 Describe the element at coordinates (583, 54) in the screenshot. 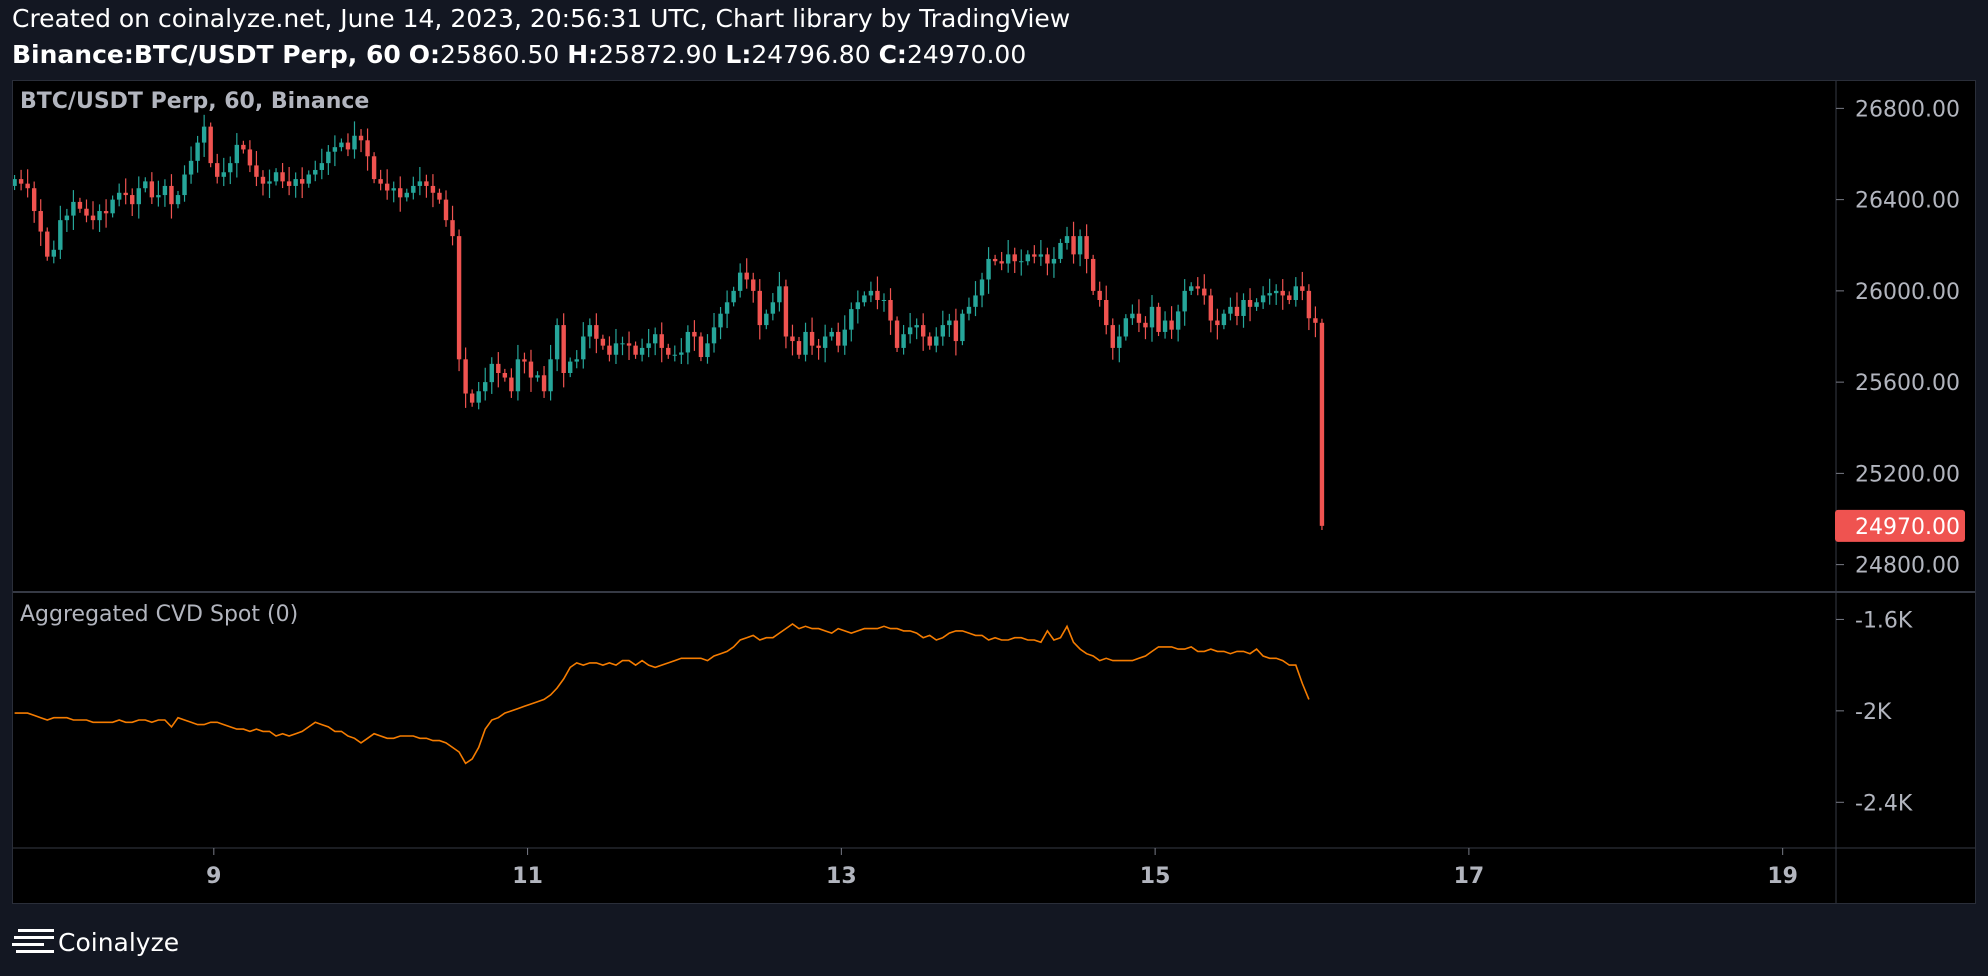

I see `high-label: H:` at that location.